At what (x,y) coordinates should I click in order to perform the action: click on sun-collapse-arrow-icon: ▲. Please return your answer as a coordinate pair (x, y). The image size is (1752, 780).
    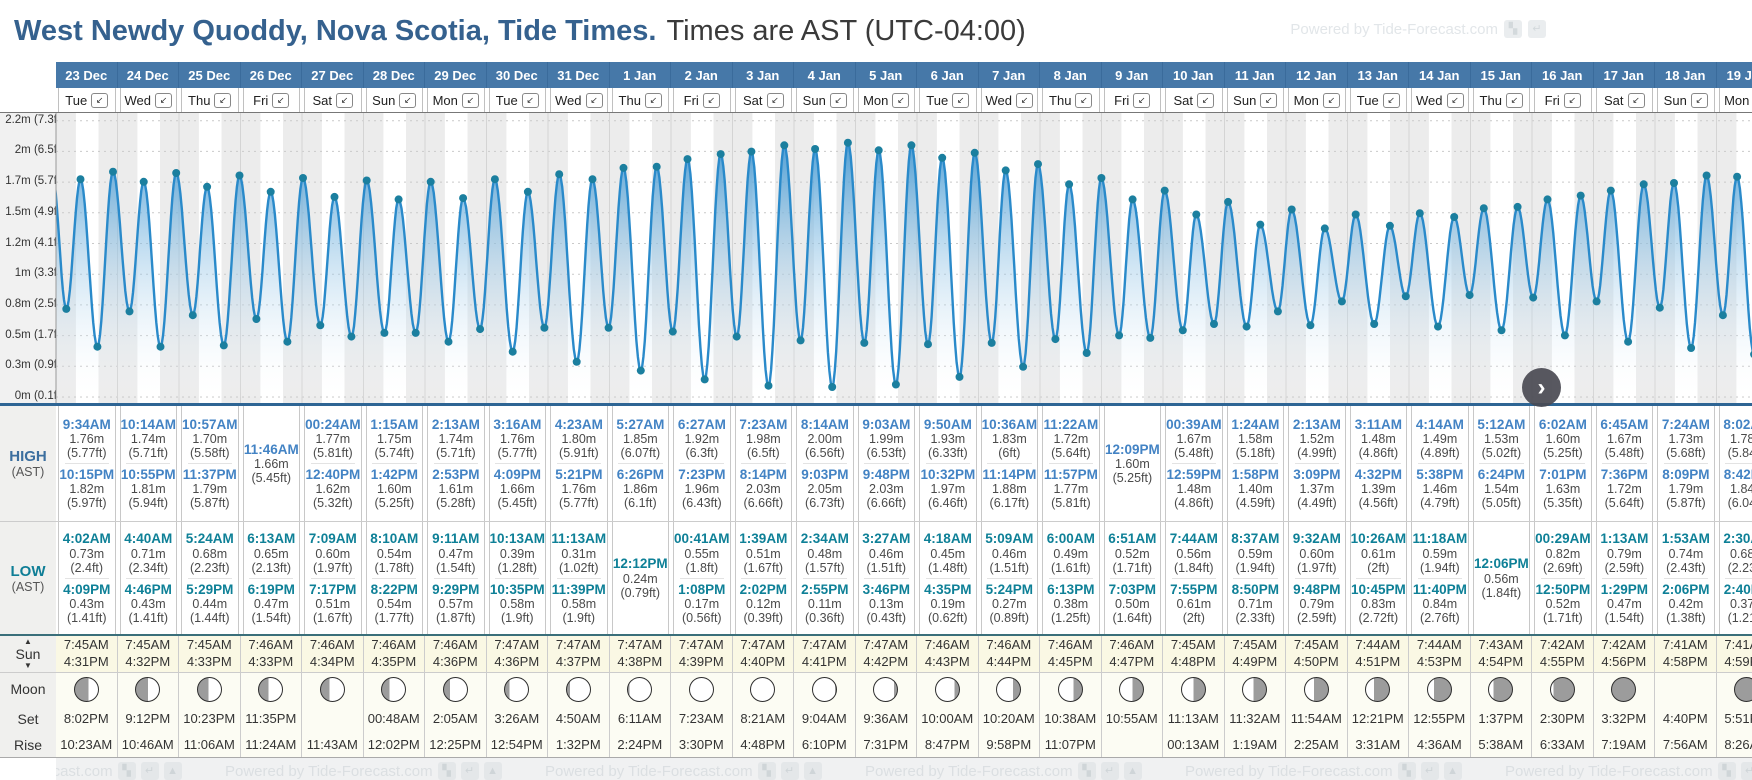
    Looking at the image, I should click on (28, 641).